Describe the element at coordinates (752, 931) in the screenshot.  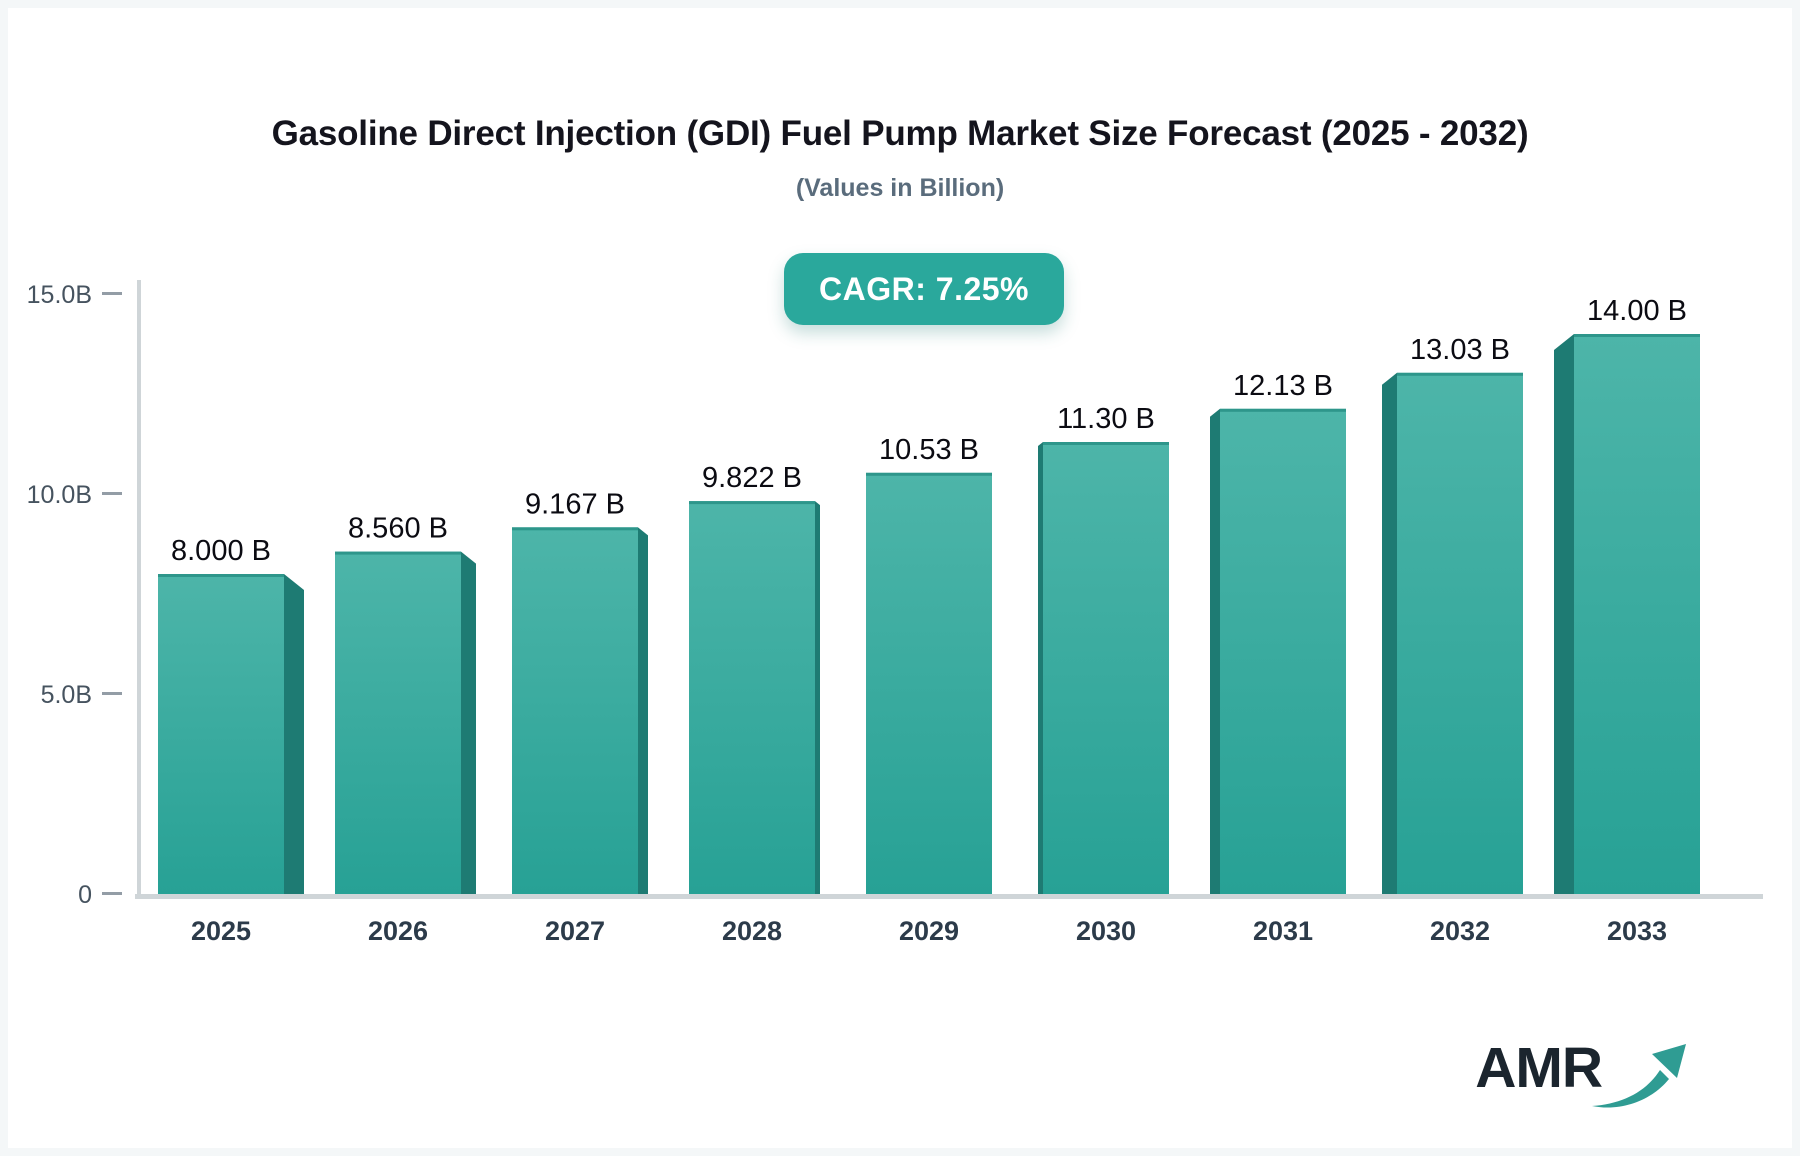
I see `x-axis-label: 2028` at that location.